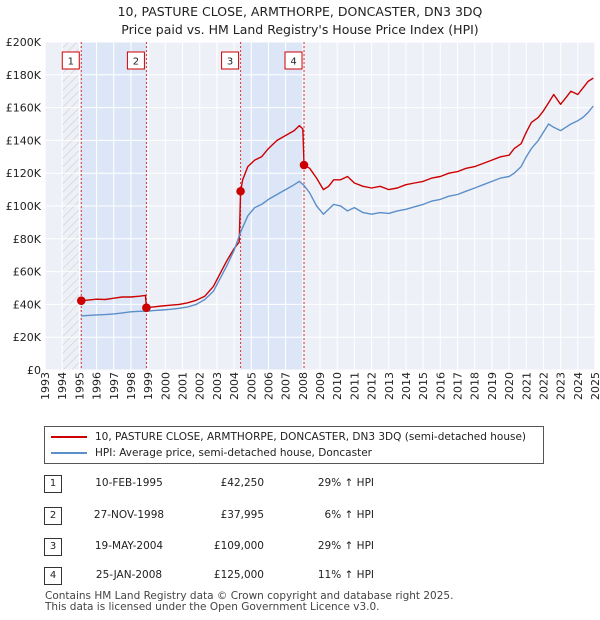 The height and width of the screenshot is (620, 600). I want to click on y-tick-label: £40K, so click(27, 304).